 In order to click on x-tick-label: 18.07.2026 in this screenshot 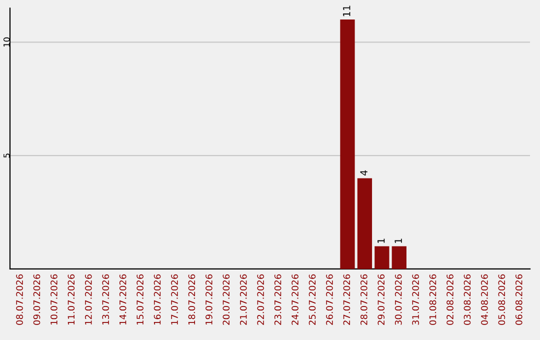, I will do `click(192, 299)`.